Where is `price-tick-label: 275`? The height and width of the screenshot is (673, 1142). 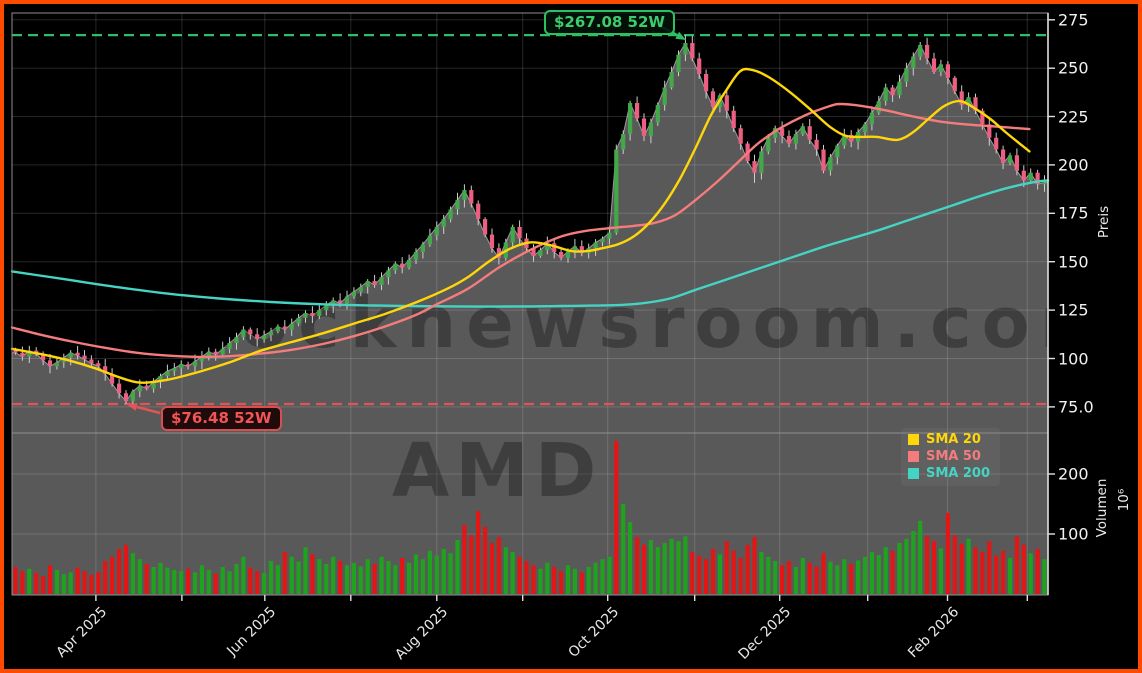 price-tick-label: 275 is located at coordinates (1073, 20).